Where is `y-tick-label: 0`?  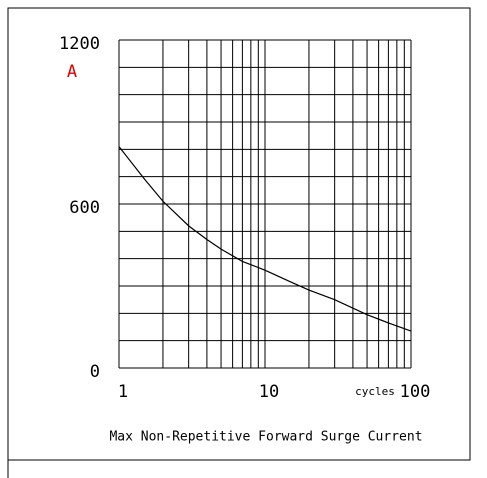
y-tick-label: 0 is located at coordinates (95, 372).